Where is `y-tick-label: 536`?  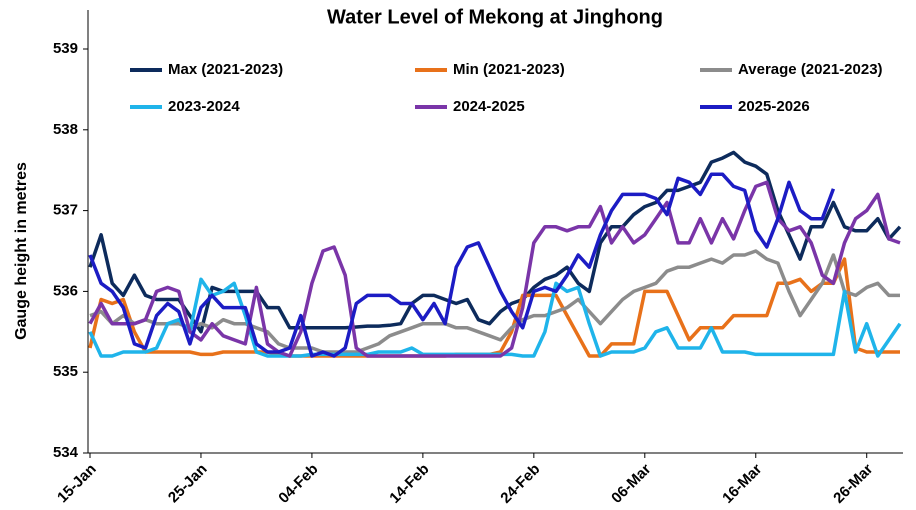
y-tick-label: 536 is located at coordinates (65, 290).